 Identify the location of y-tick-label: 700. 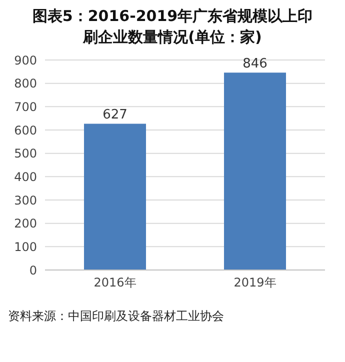
(25, 107).